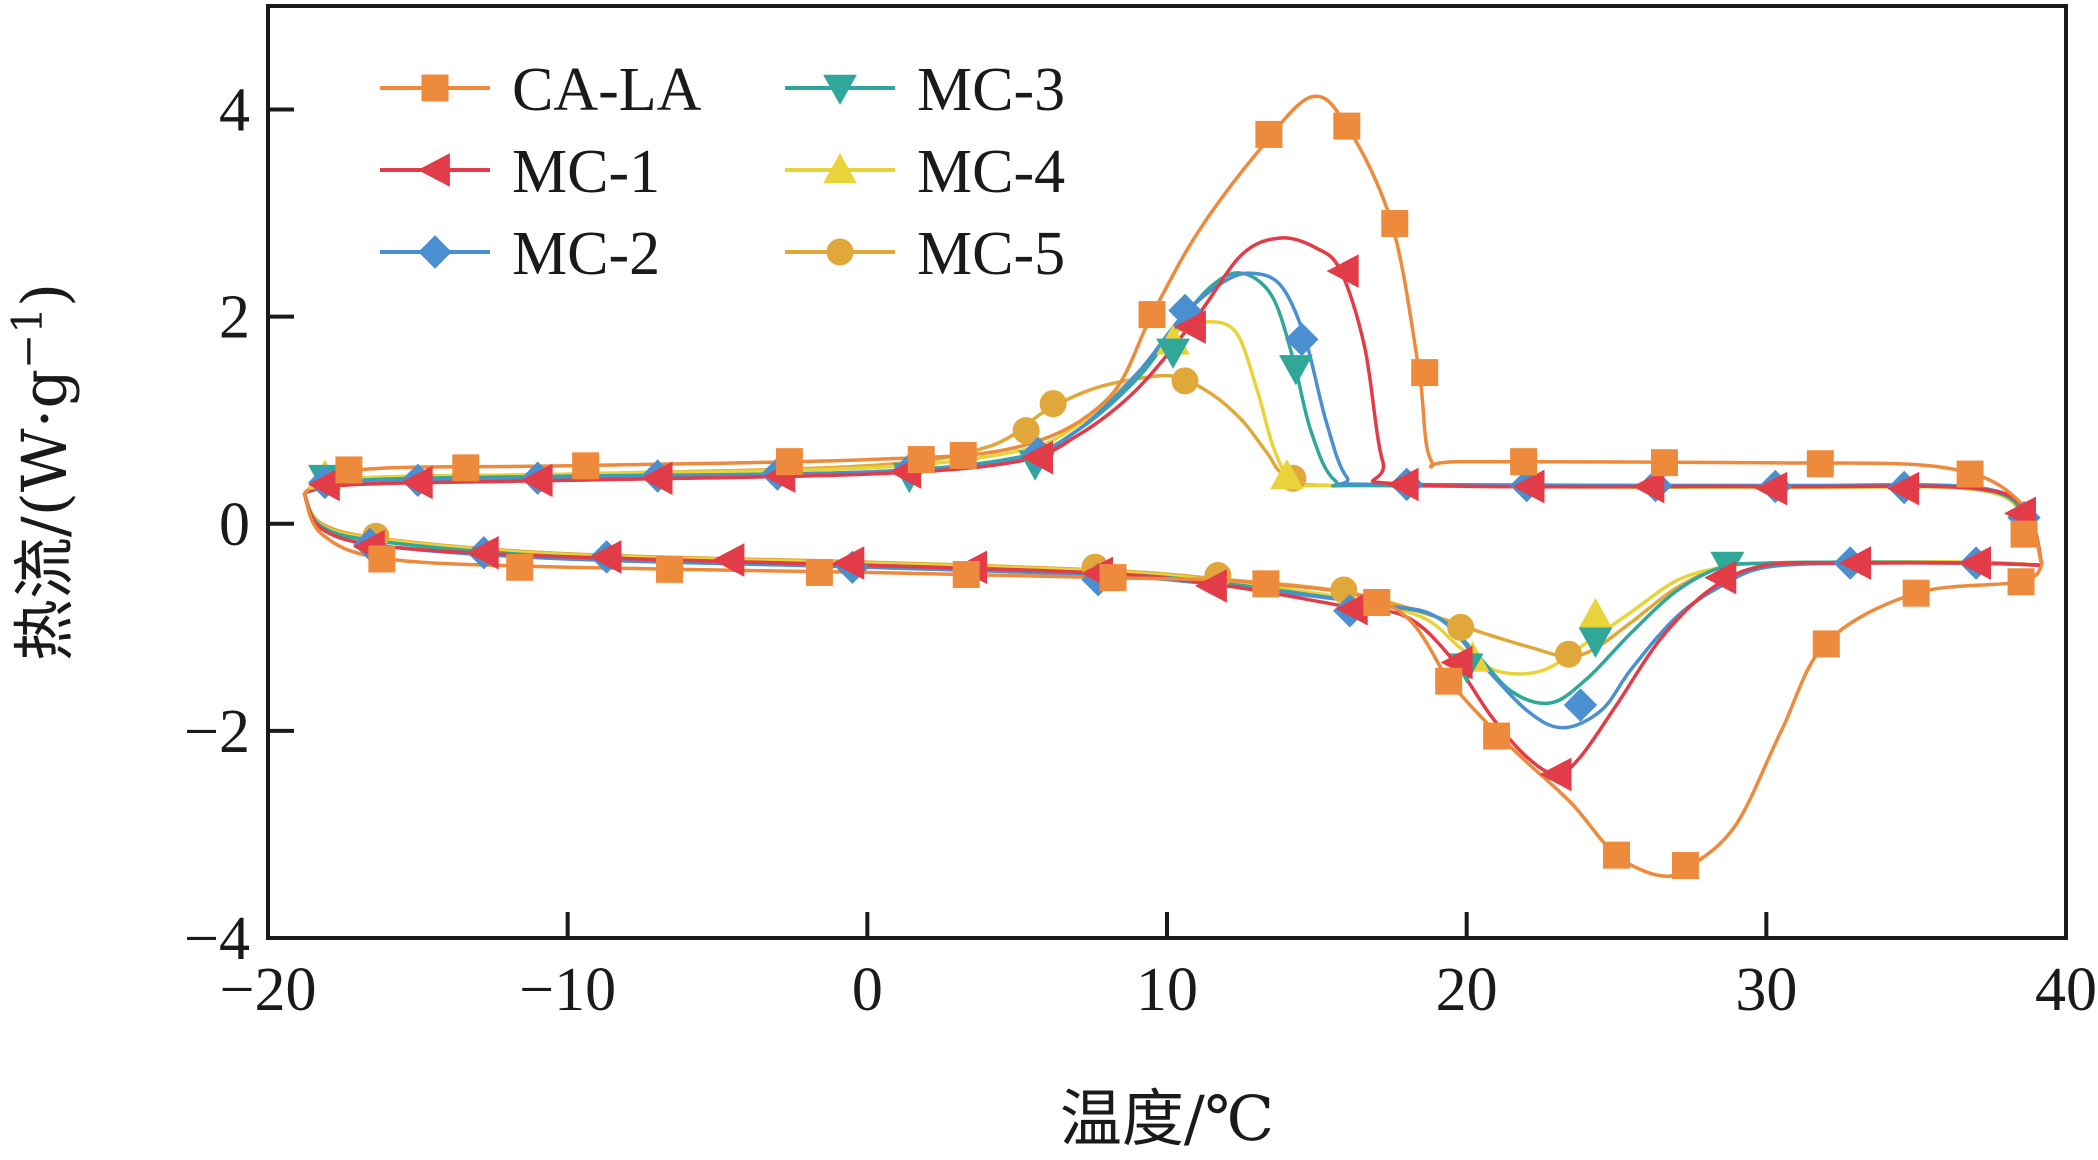 This screenshot has height=1160, width=2098. What do you see at coordinates (1287, 474) in the screenshot?
I see `series-mc-4-marker` at bounding box center [1287, 474].